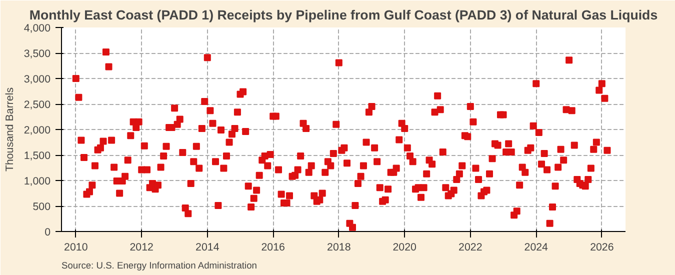 The height and width of the screenshot is (275, 675). I want to click on chart-title: Monthly East Coast (PADD 1) Receipts by Pipeline from Gulf Coast (PADD 3) of Natural Gas Liquids, so click(343, 15).